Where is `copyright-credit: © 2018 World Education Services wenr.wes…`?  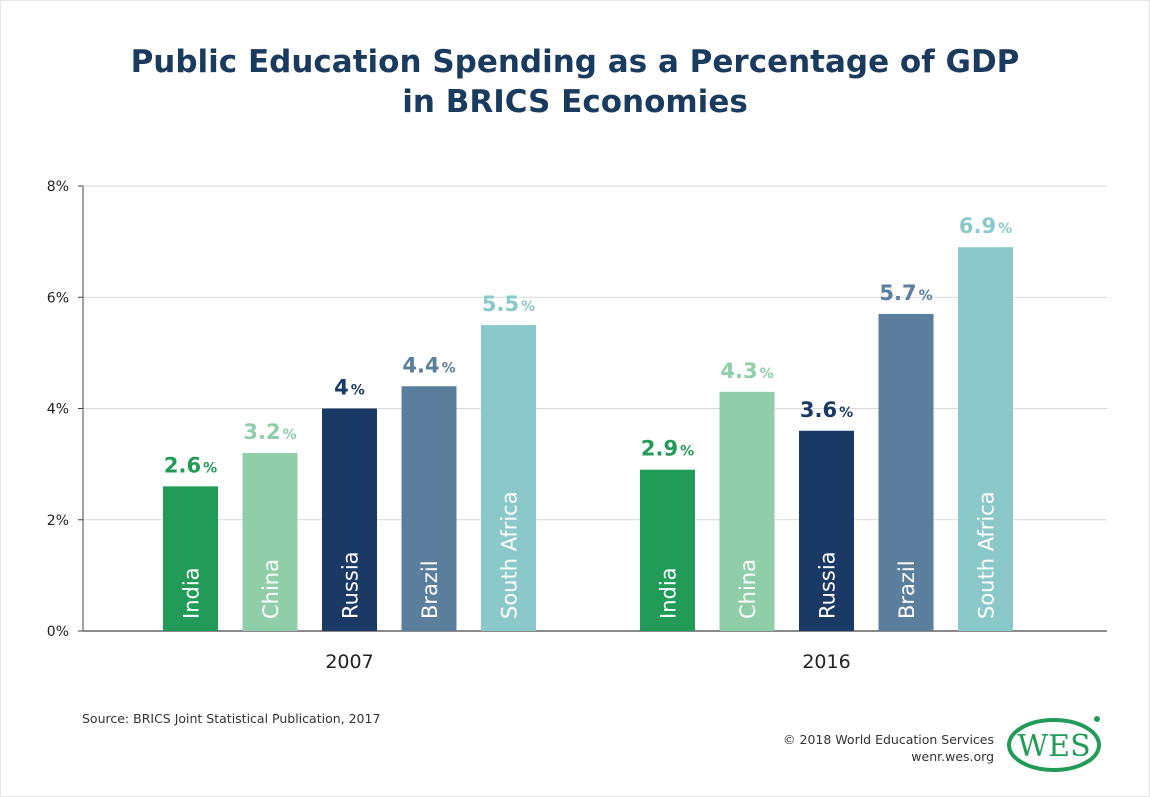
copyright-credit: © 2018 World Education Services wenr.wes… is located at coordinates (888, 748).